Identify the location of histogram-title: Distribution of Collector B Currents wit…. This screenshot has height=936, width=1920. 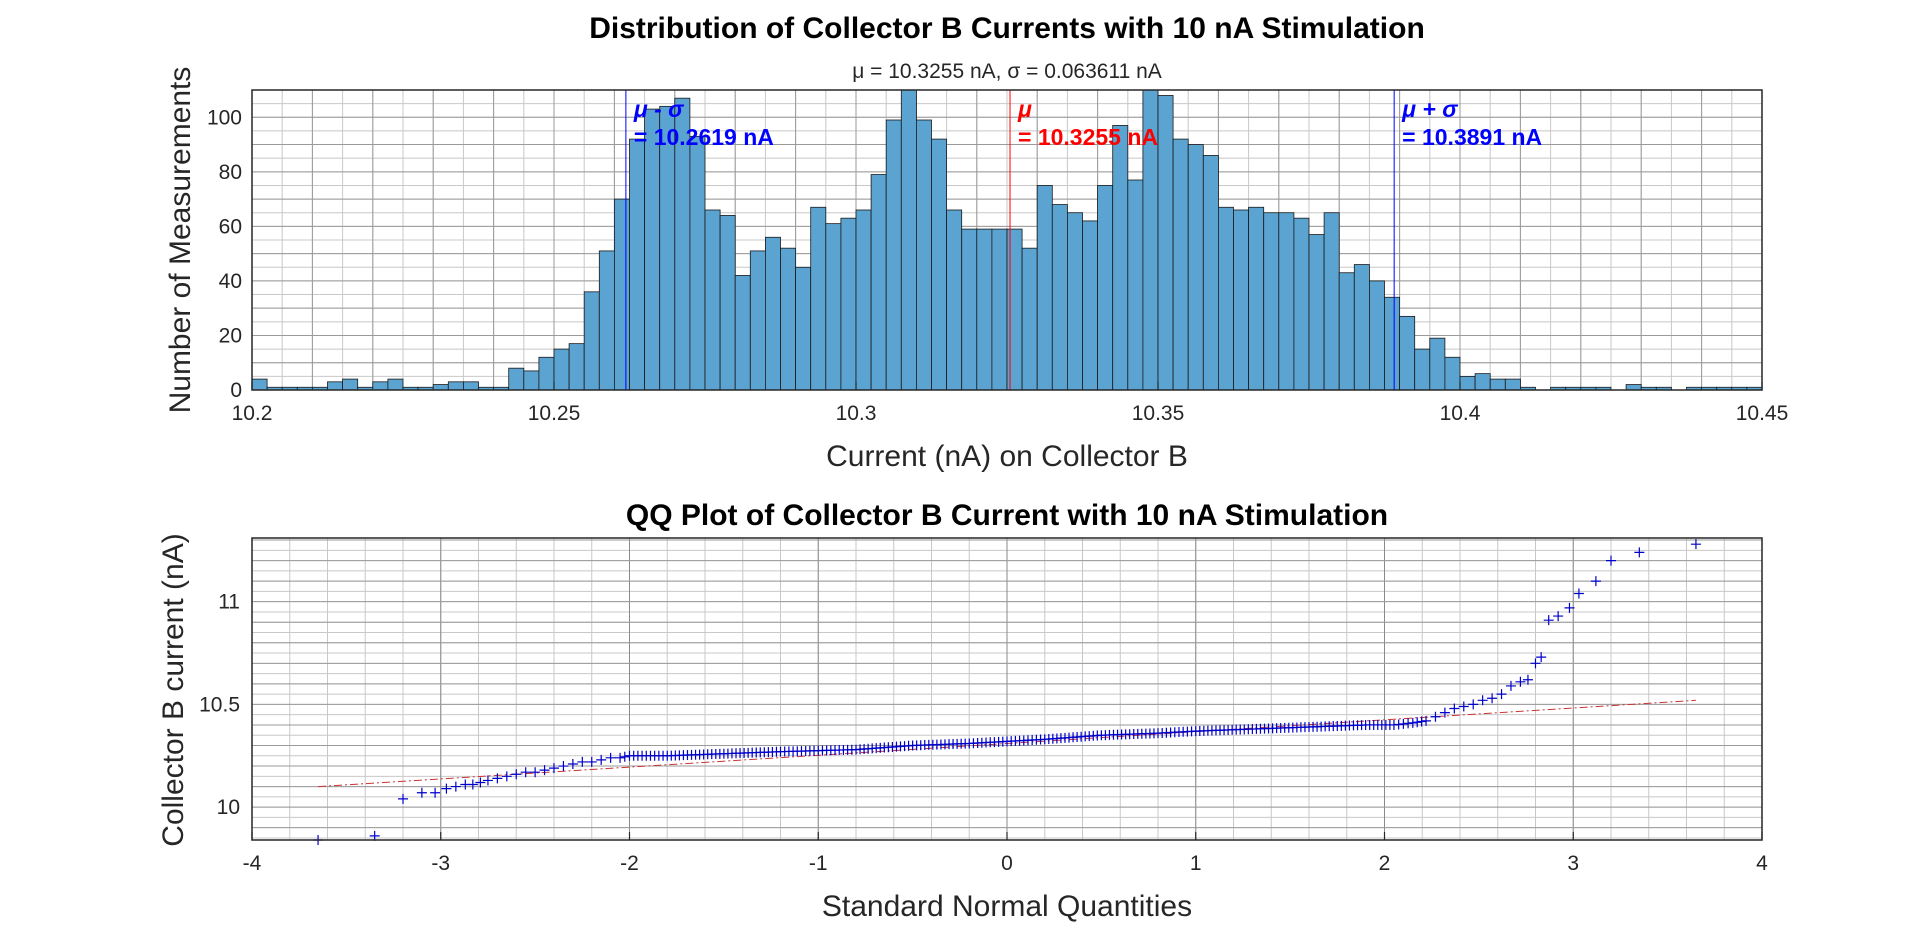
(1007, 28).